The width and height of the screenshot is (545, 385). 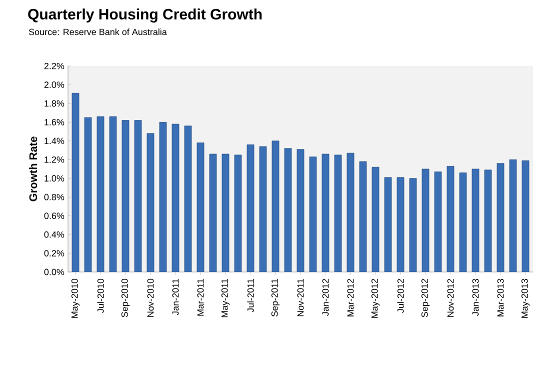 What do you see at coordinates (54, 234) in the screenshot?
I see `y-tick-label: 0.4%` at bounding box center [54, 234].